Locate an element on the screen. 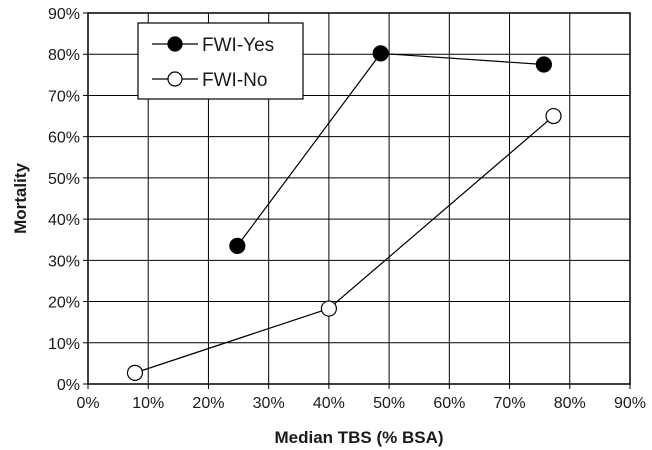 The image size is (652, 450). y-tick-label: 80% is located at coordinates (64, 55).